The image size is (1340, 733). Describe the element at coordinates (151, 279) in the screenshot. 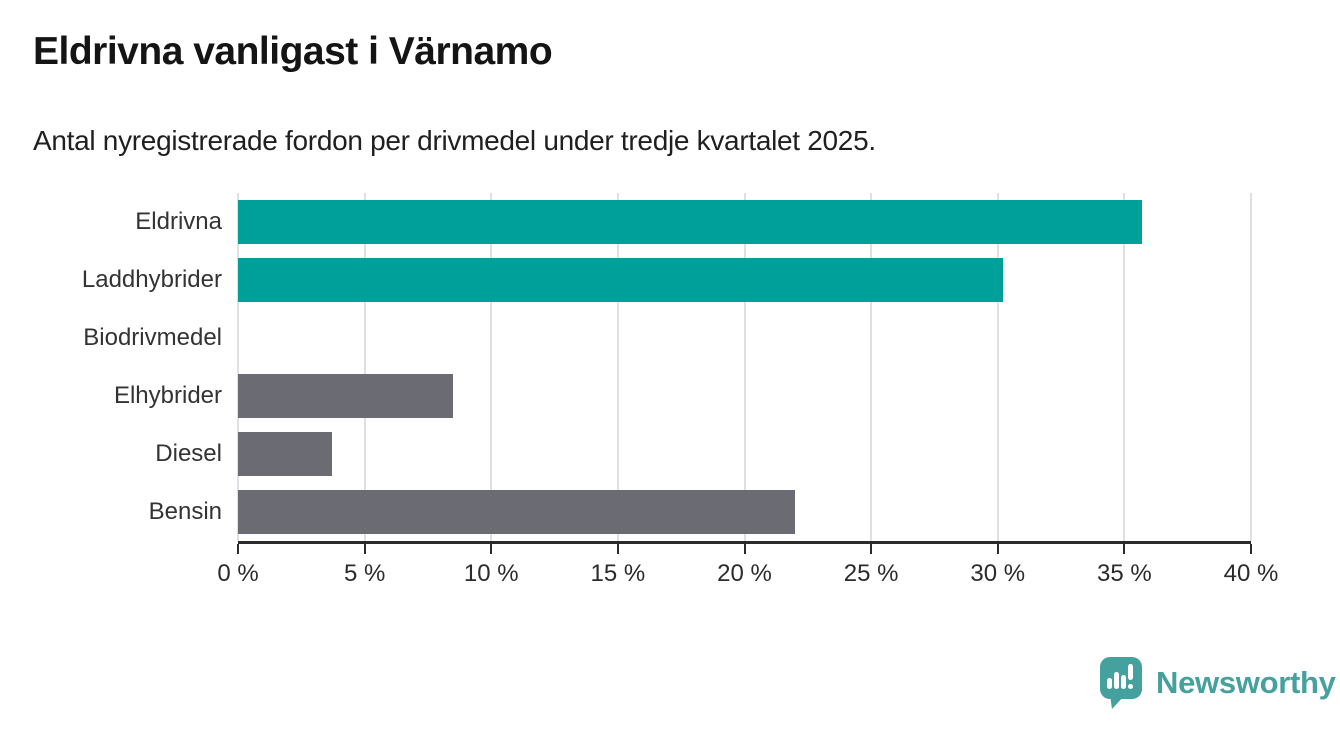

I see `category-label: Laddhybrider` at that location.